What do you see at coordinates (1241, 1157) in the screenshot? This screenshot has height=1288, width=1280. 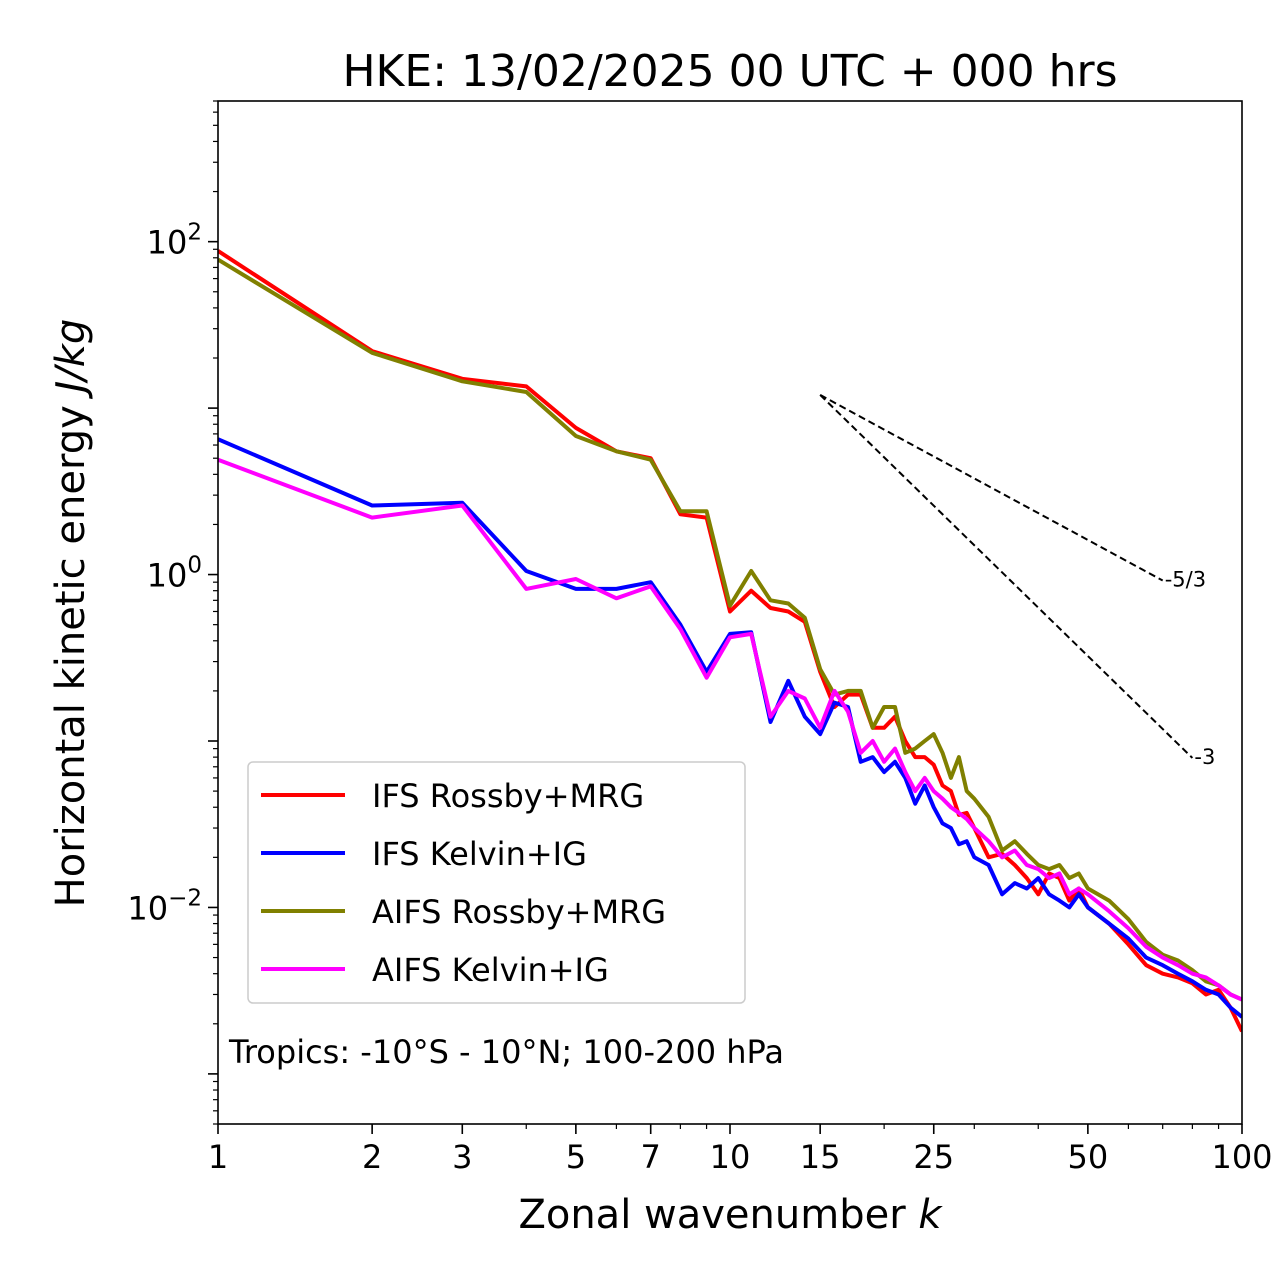 I see `x-tick-label: 100` at bounding box center [1241, 1157].